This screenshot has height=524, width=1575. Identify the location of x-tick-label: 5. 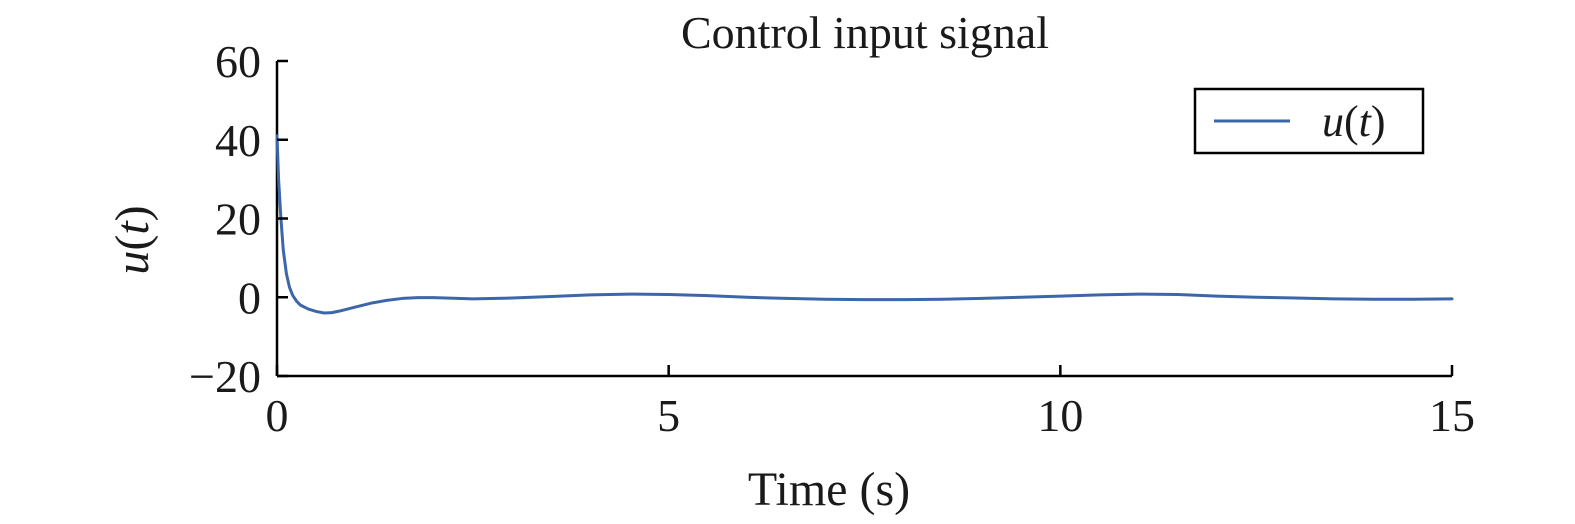
(668, 415).